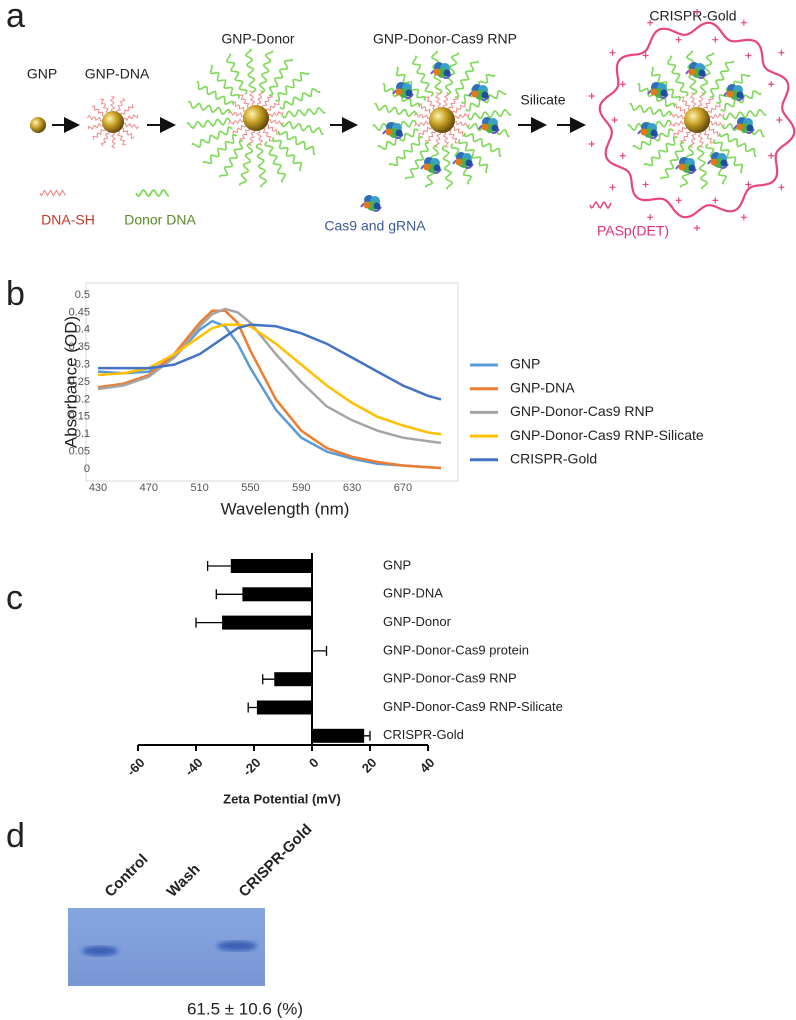  I want to click on gel-band, so click(100, 951).